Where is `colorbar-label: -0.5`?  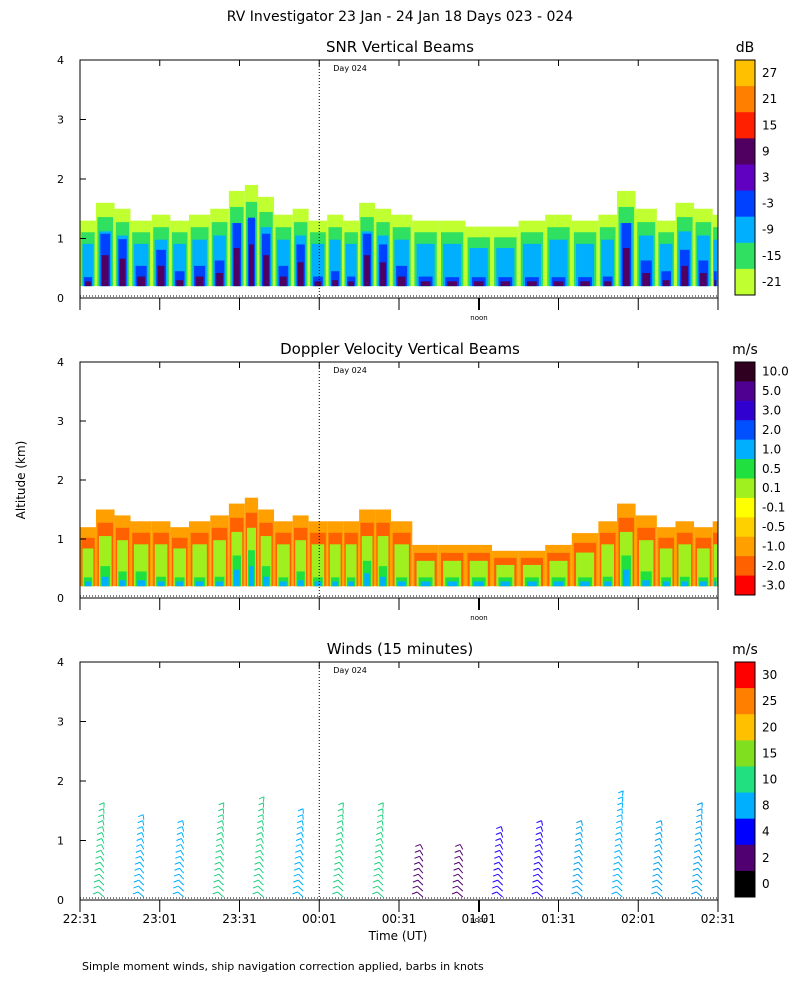
colorbar-label: -0.5 is located at coordinates (773, 527).